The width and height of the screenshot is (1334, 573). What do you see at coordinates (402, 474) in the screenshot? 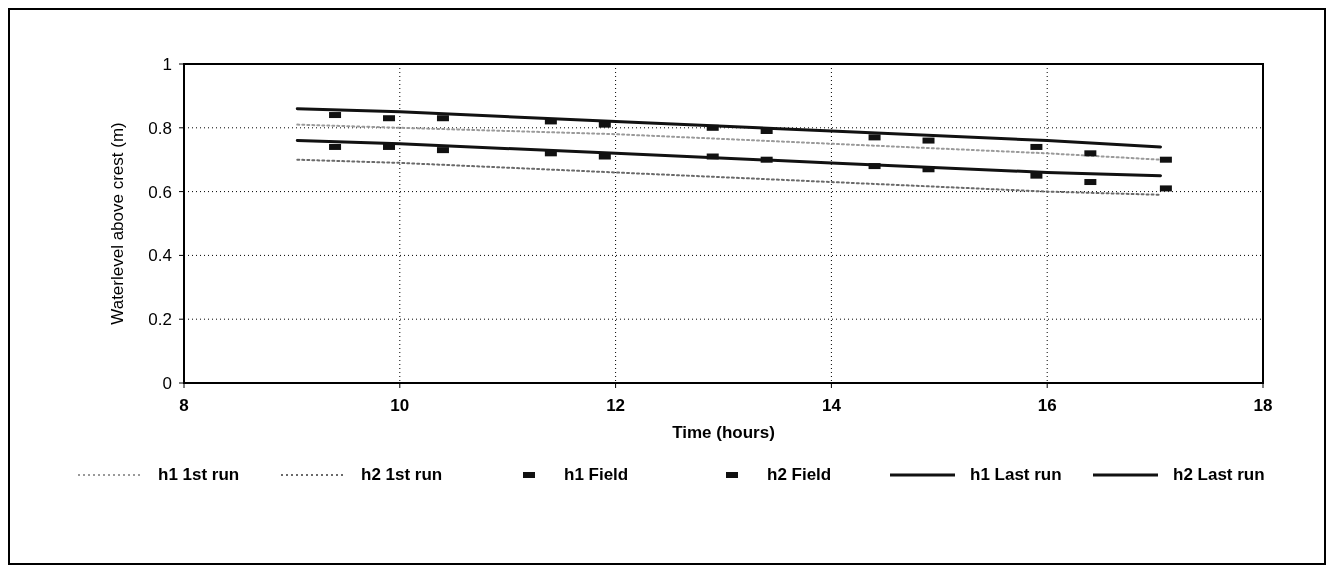
I see `legend-label: h2 1st run` at bounding box center [402, 474].